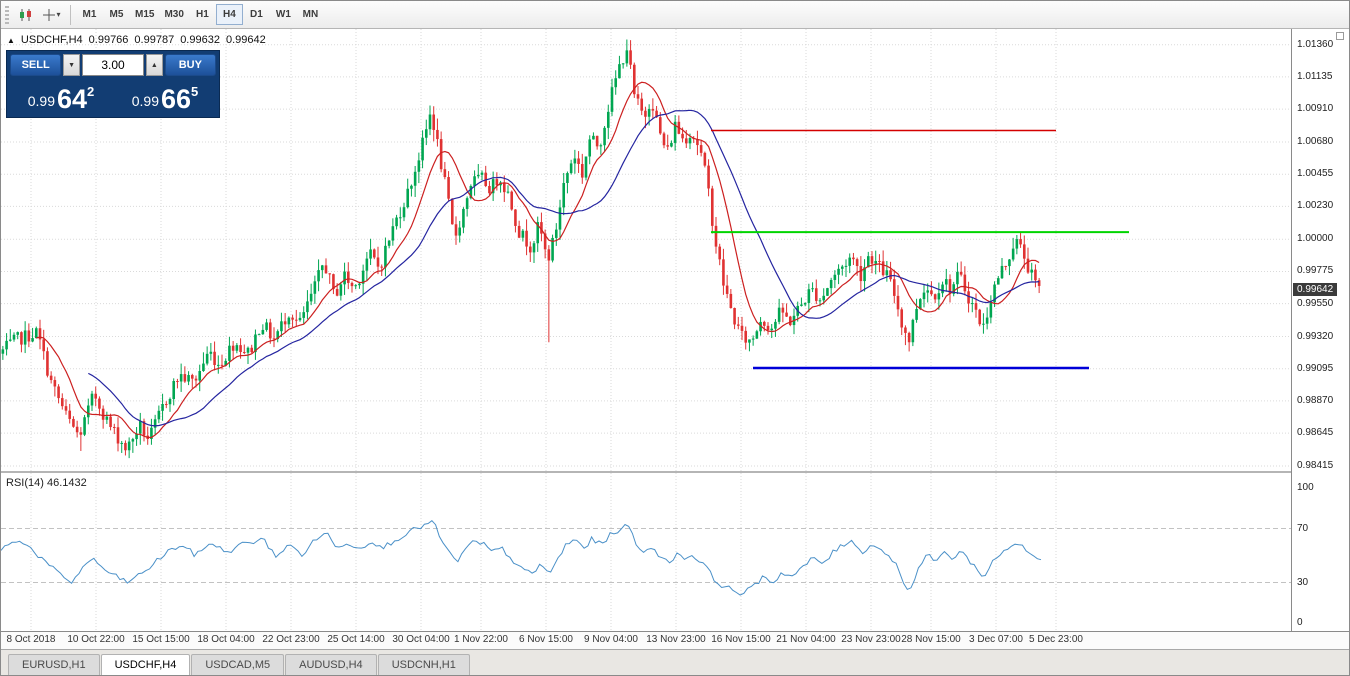 This screenshot has width=1350, height=676. Describe the element at coordinates (1315, 76) in the screenshot. I see `price-axis-label: 1.01135` at that location.